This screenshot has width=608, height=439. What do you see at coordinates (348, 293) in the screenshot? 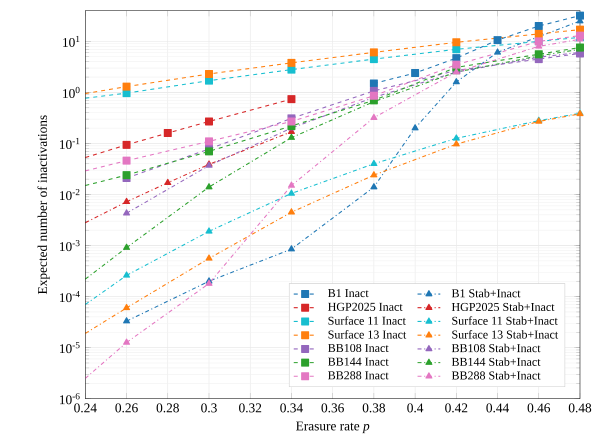
I see `legend-label: B1 Inact` at bounding box center [348, 293].